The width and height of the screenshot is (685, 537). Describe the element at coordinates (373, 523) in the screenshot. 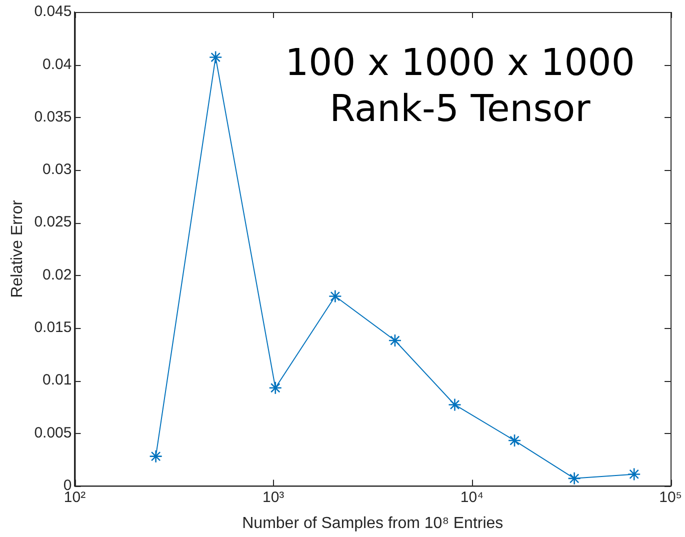

I see `x-axis-title: Number of Samples from 10⁸ Entries` at that location.